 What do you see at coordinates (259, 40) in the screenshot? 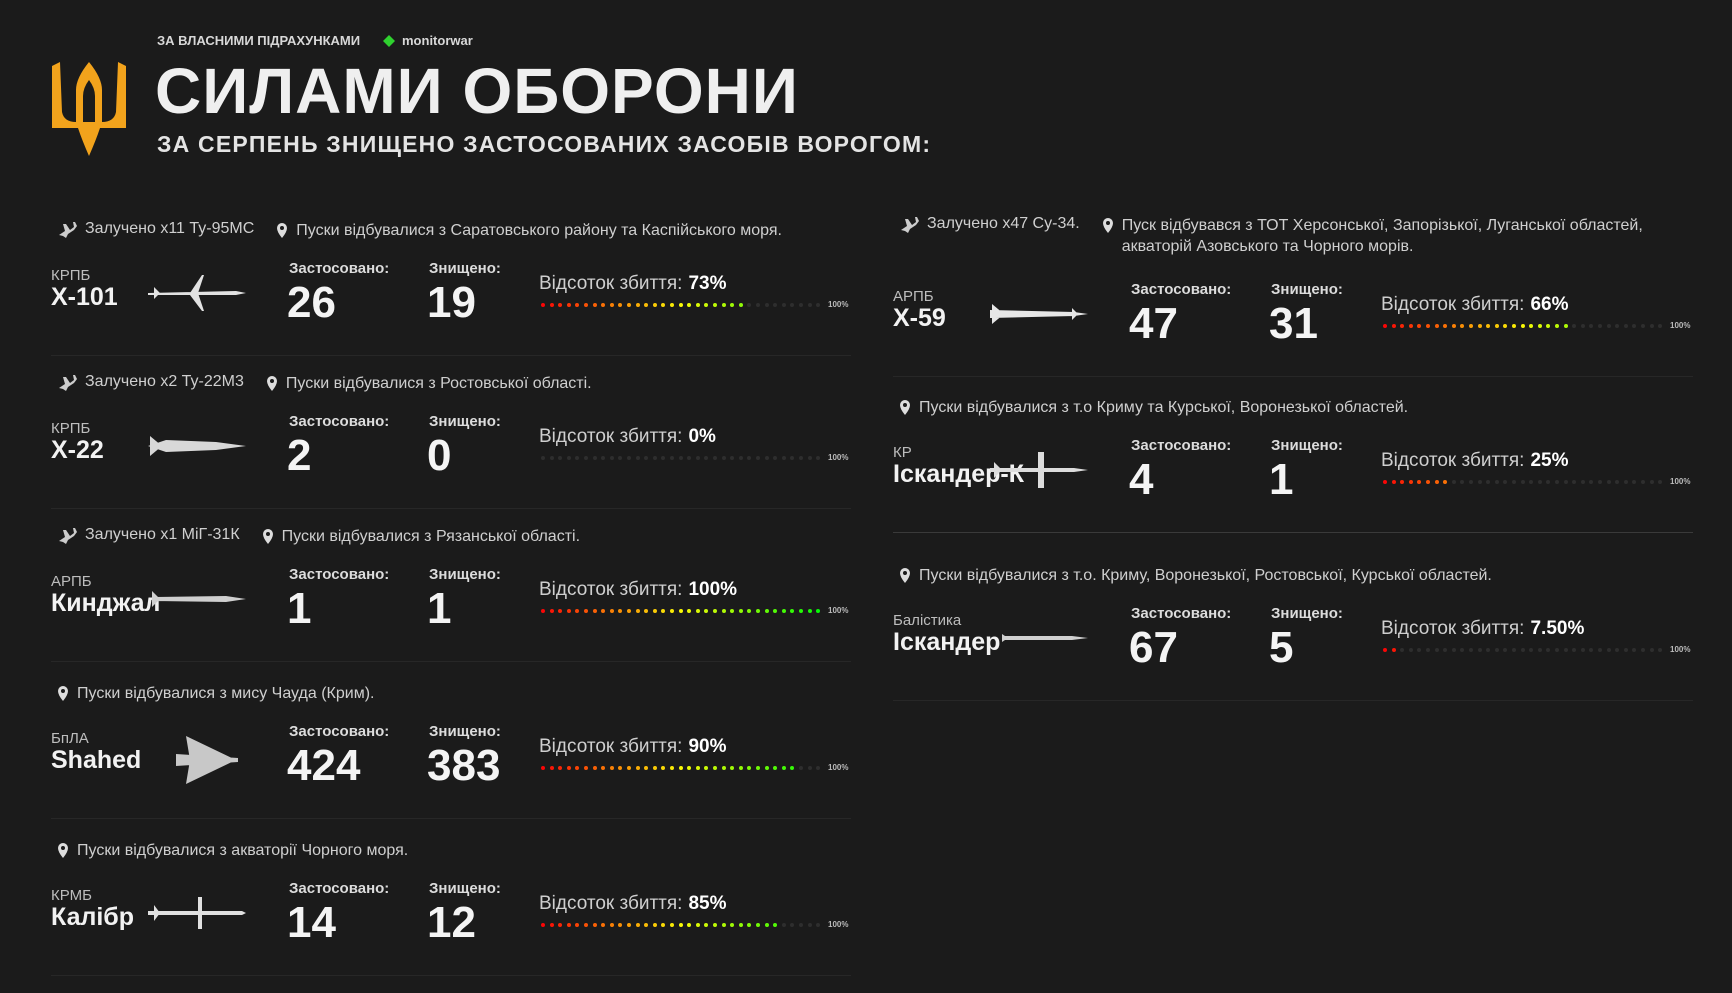
I see `kicker: ЗА ВЛАСНИМИ ПІДРАХУНКАМИ` at bounding box center [259, 40].